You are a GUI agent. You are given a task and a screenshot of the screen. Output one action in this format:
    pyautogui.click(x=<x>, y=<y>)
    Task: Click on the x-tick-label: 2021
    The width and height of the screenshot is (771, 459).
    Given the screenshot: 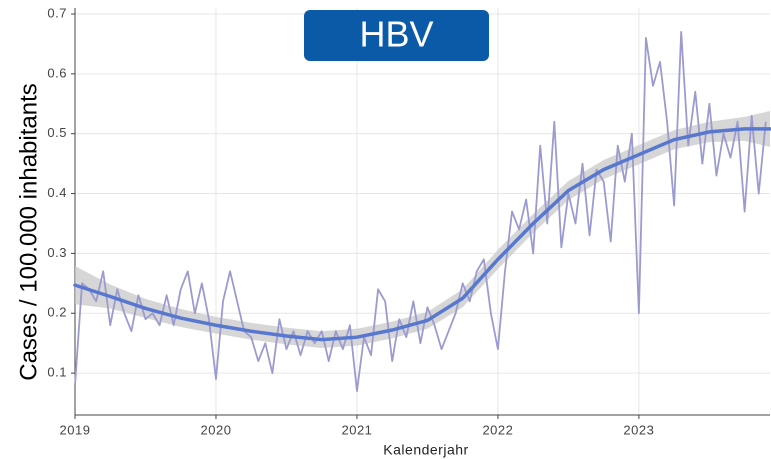 What is the action you would take?
    pyautogui.click(x=356, y=429)
    